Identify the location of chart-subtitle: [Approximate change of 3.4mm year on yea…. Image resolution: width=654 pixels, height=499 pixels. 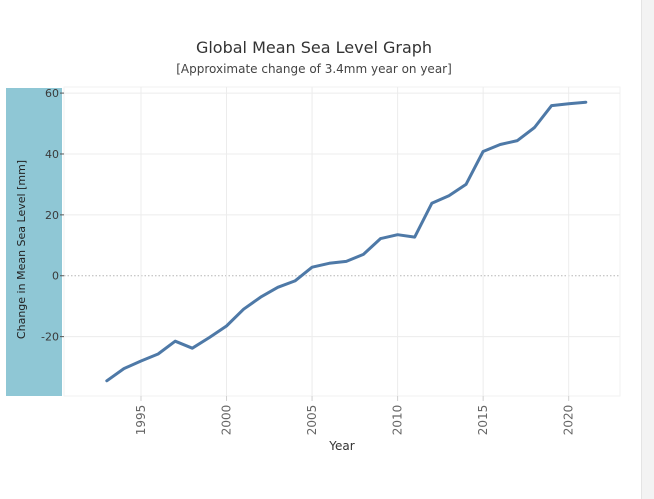
(314, 69).